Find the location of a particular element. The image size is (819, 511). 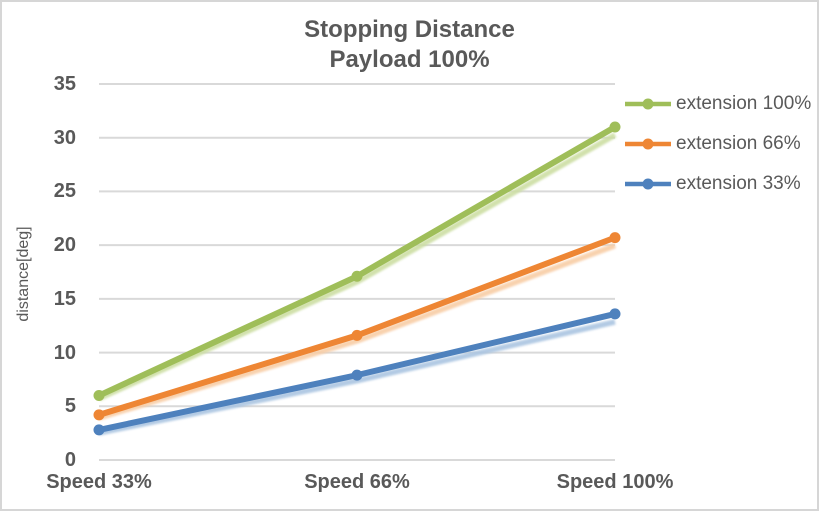

legend-label: extension 66% is located at coordinates (738, 143).